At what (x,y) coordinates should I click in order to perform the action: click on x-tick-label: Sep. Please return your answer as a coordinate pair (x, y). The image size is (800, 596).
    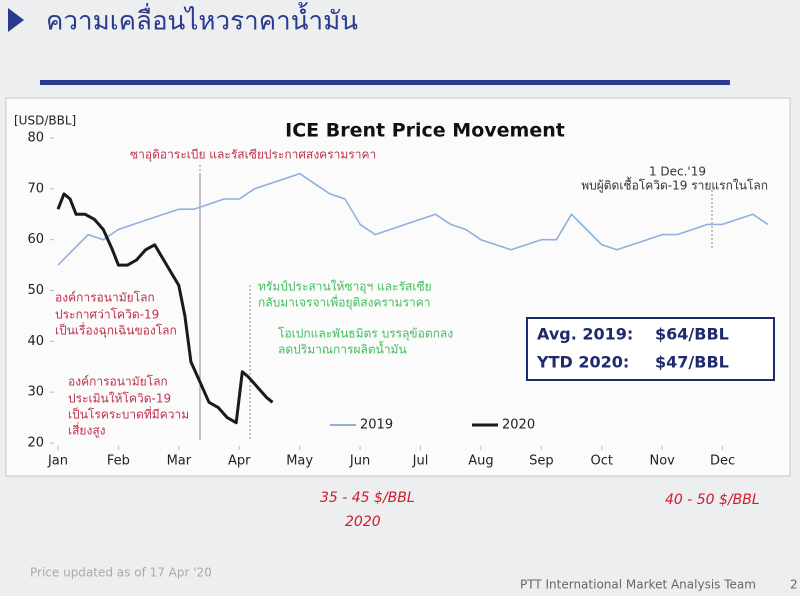
    Looking at the image, I should click on (541, 461).